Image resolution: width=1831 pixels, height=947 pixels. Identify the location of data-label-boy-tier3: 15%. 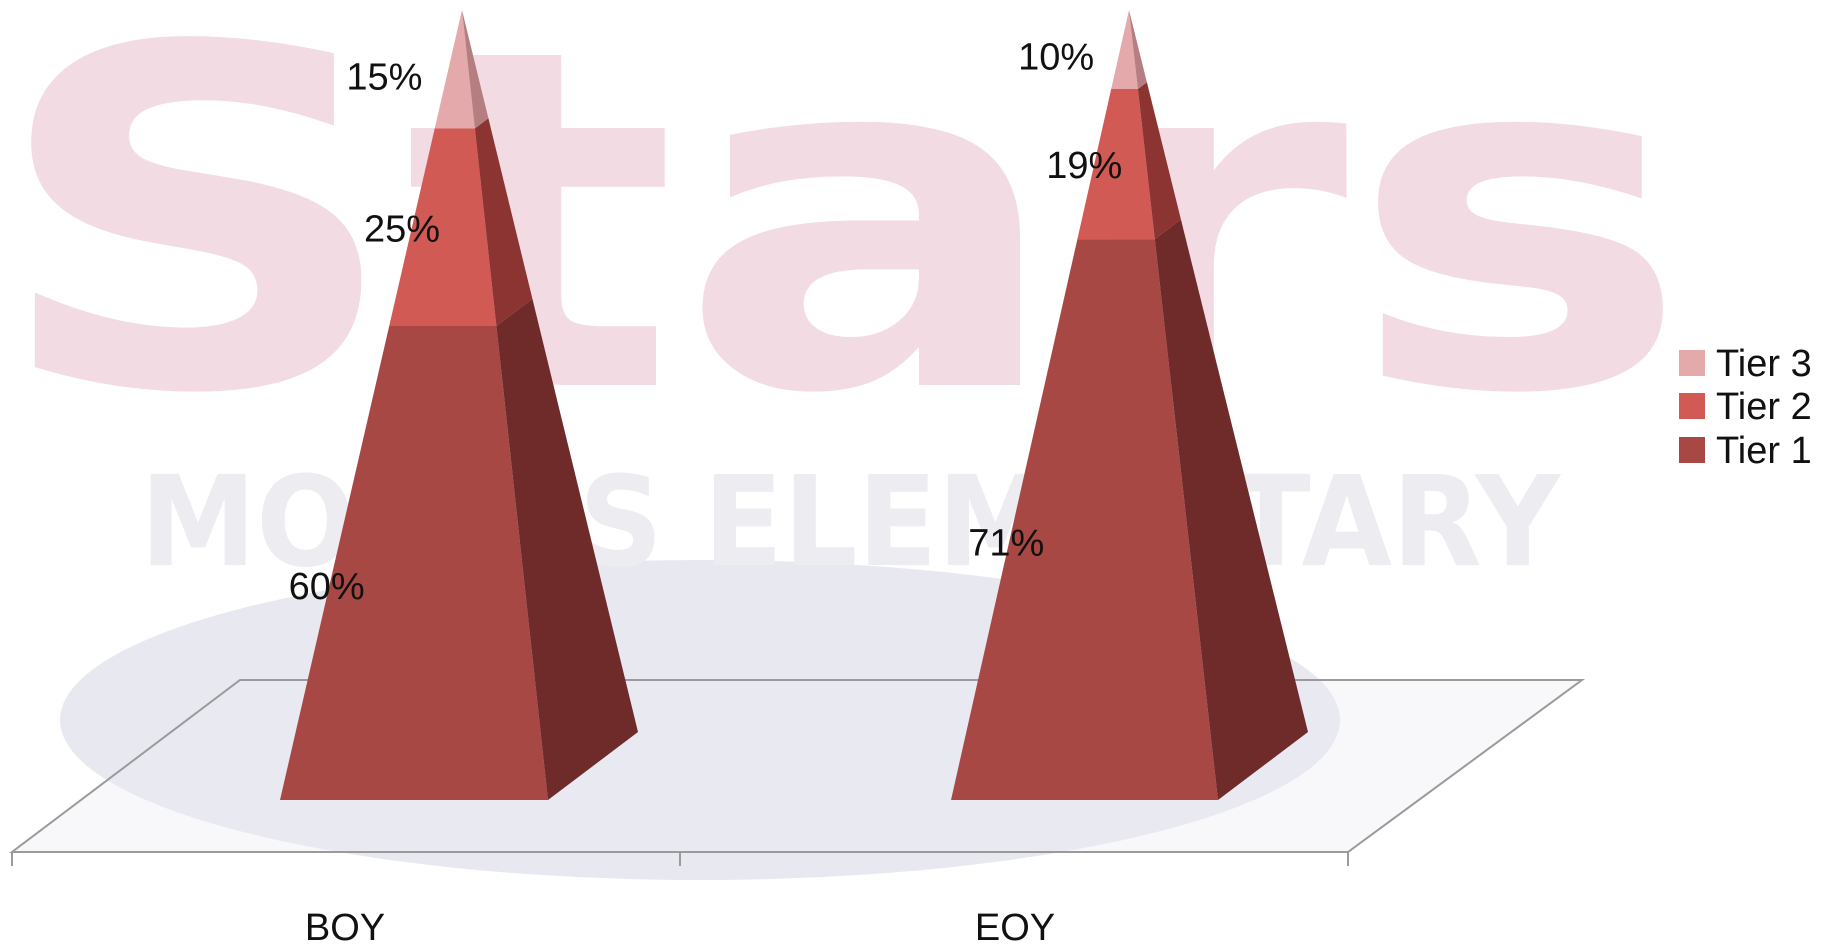
(384, 77).